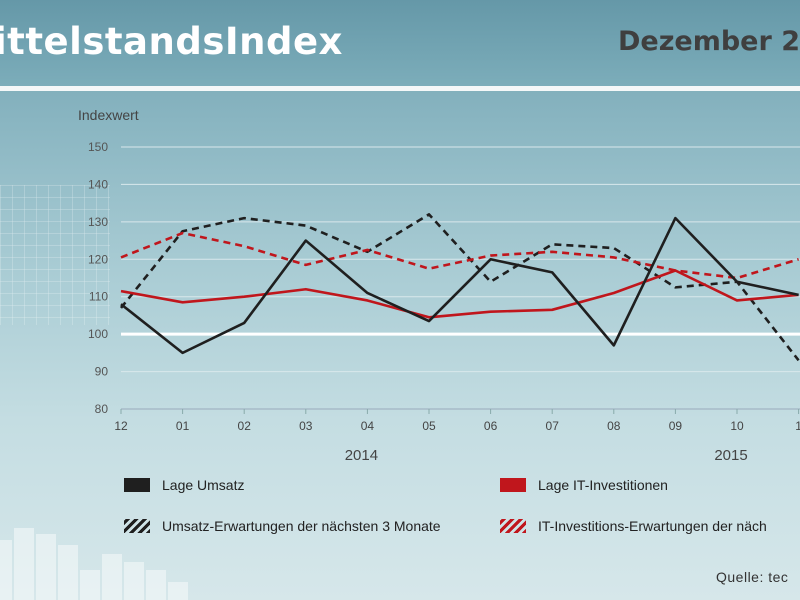 This screenshot has height=600, width=800. What do you see at coordinates (306, 426) in the screenshot?
I see `x-tick-label: 03` at bounding box center [306, 426].